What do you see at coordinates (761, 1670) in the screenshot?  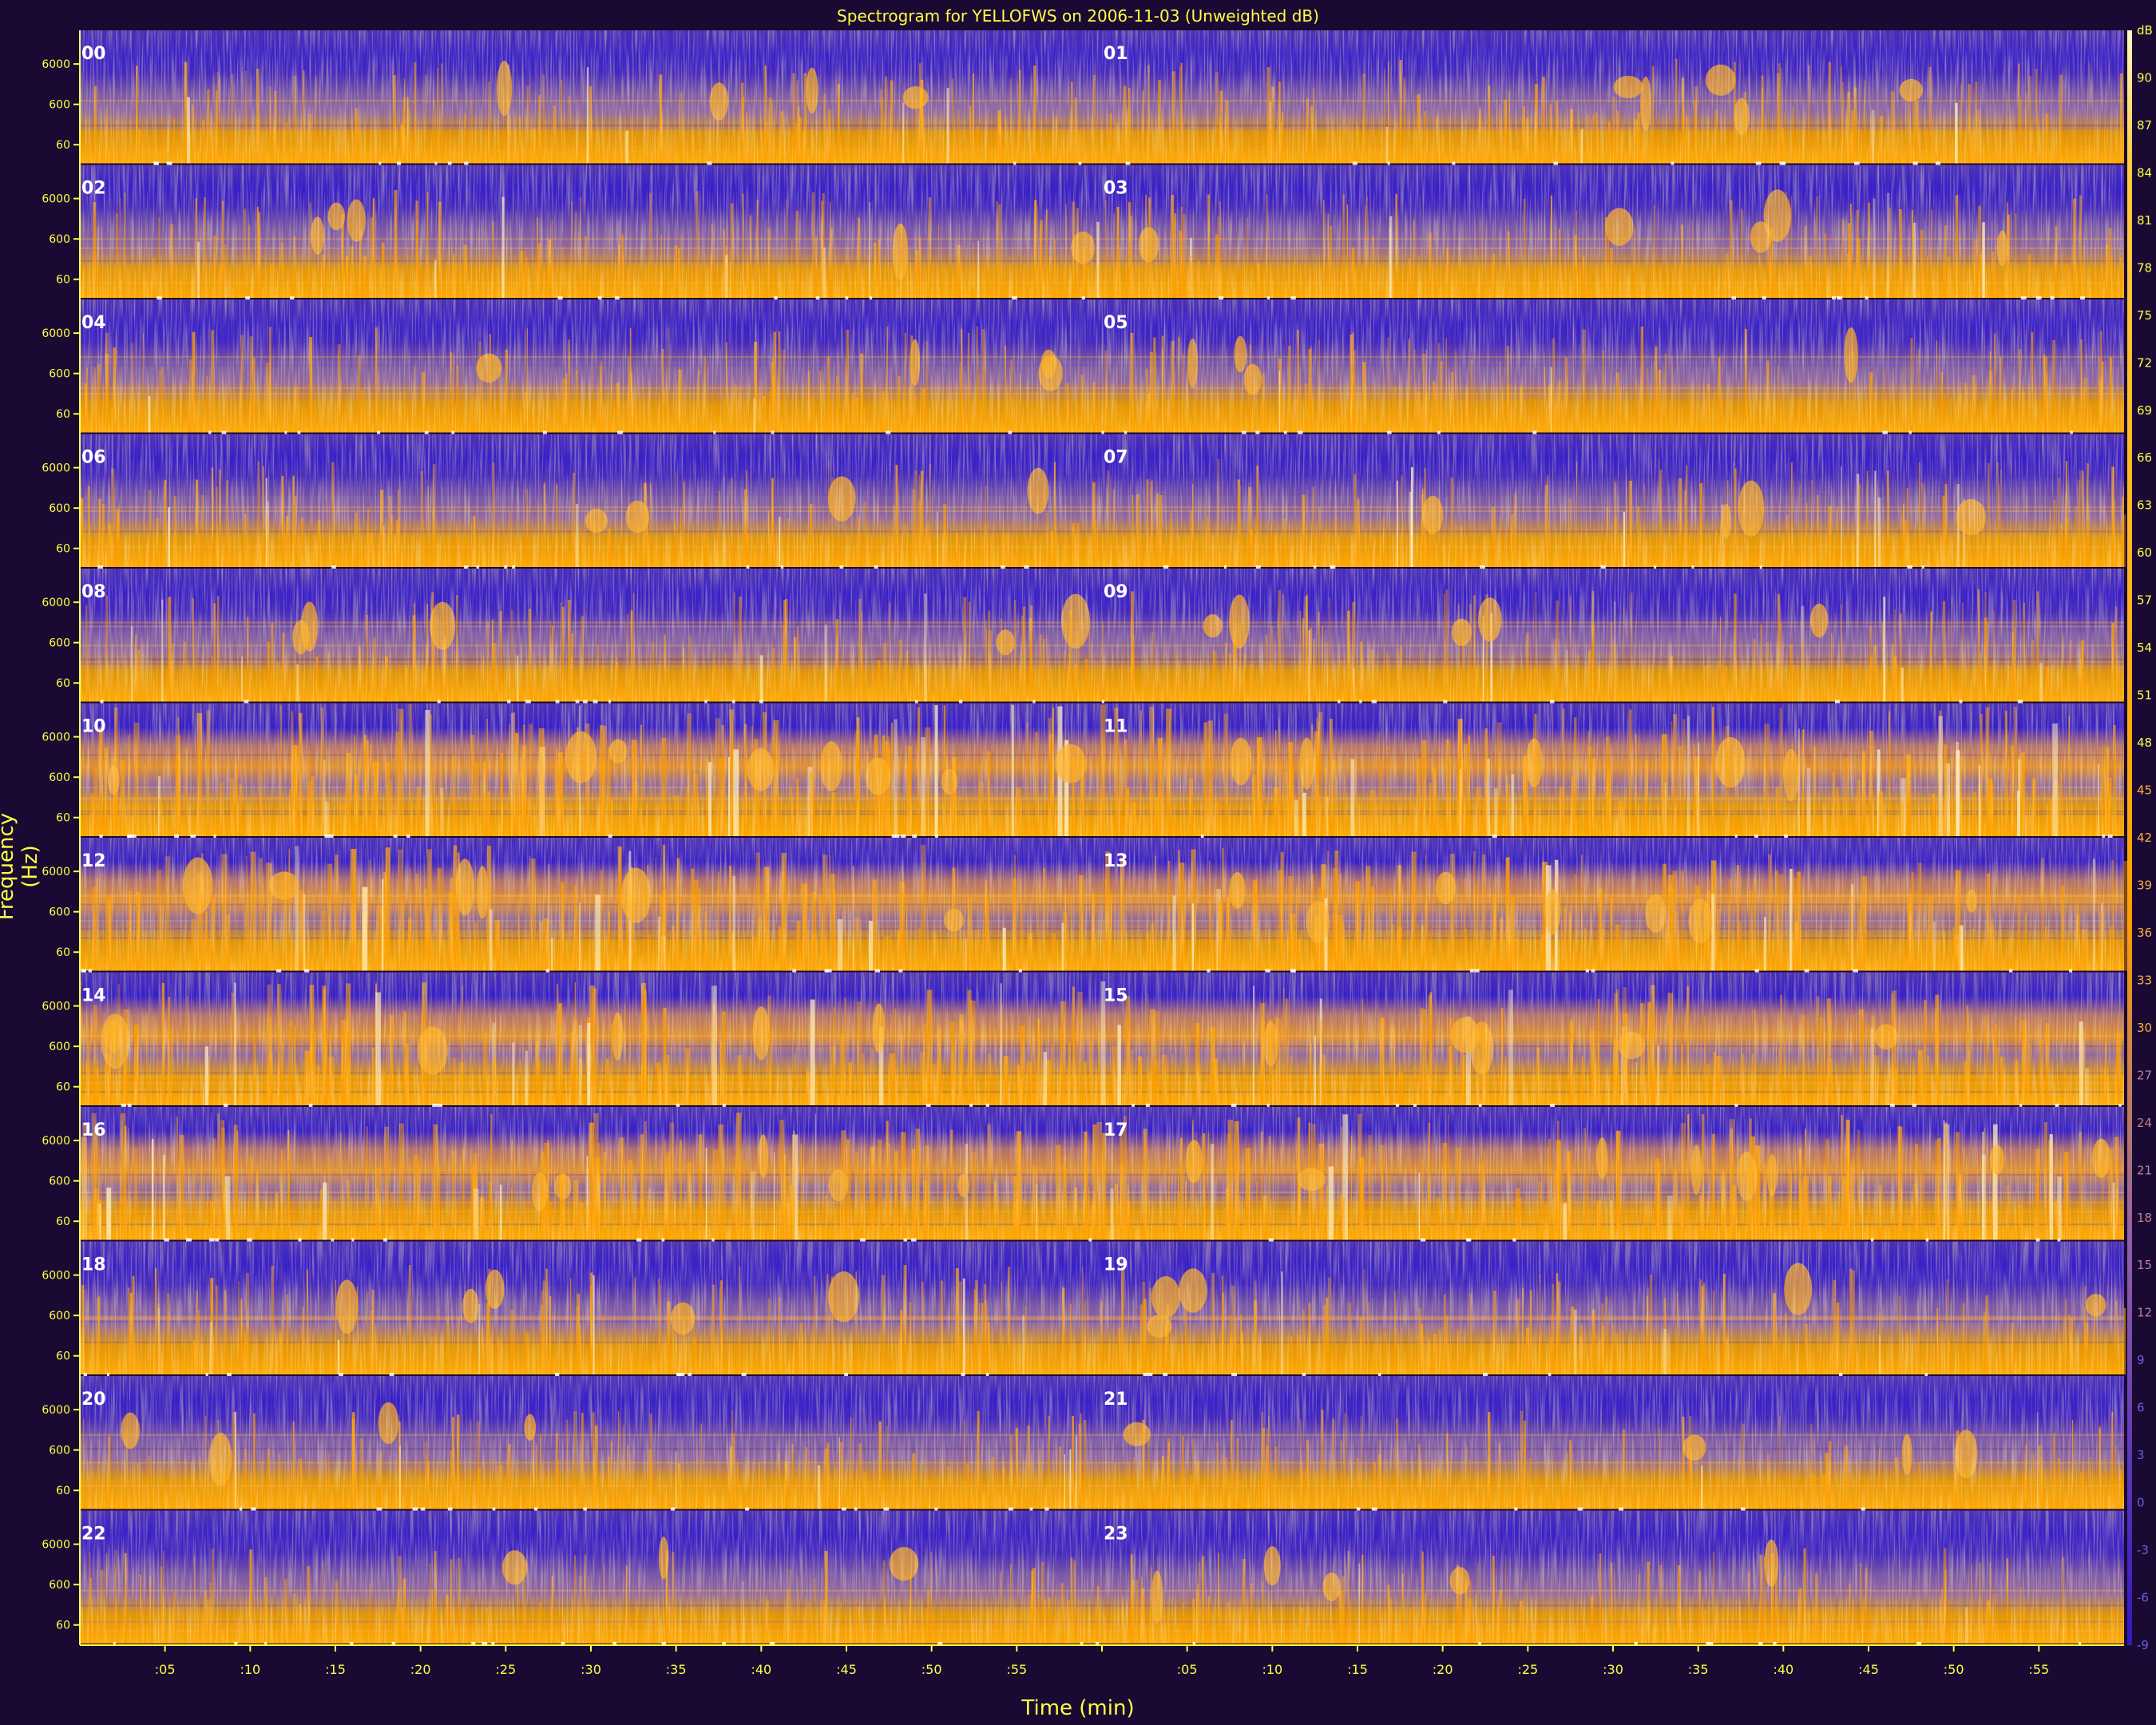 I see `x-tick-label: :40` at bounding box center [761, 1670].